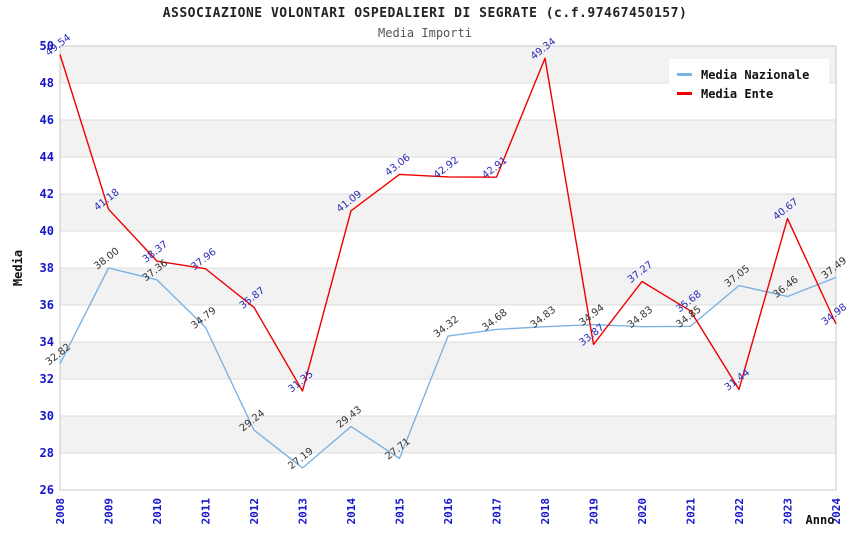  What do you see at coordinates (755, 74) in the screenshot?
I see `legend-label: Media Nazionale` at bounding box center [755, 74].